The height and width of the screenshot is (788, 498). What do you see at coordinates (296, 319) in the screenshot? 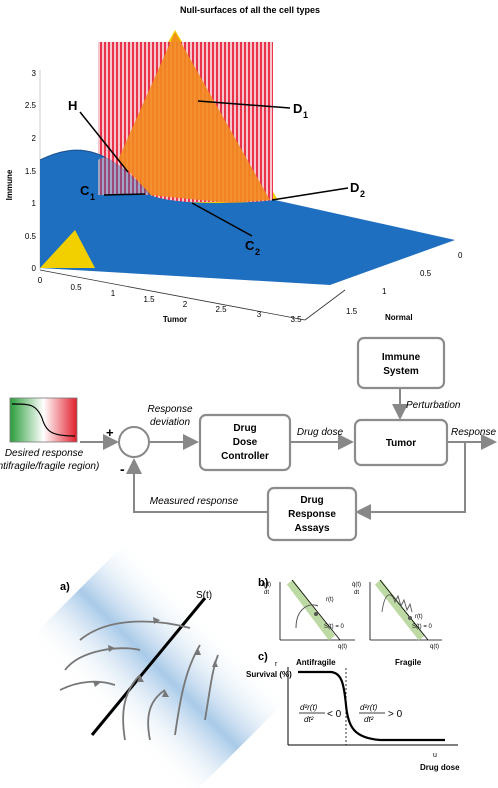
I see `svg-text: 3.5` at bounding box center [296, 319].